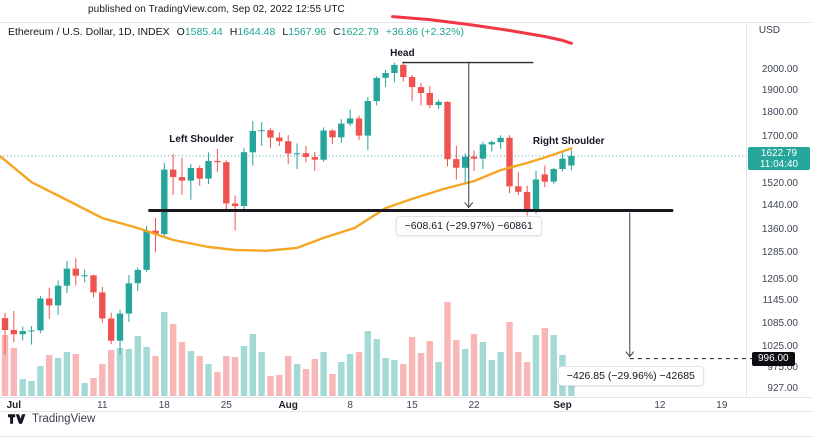 This screenshot has width=813, height=440. What do you see at coordinates (782, 388) in the screenshot?
I see `price-tick-label: 927.00` at bounding box center [782, 388].